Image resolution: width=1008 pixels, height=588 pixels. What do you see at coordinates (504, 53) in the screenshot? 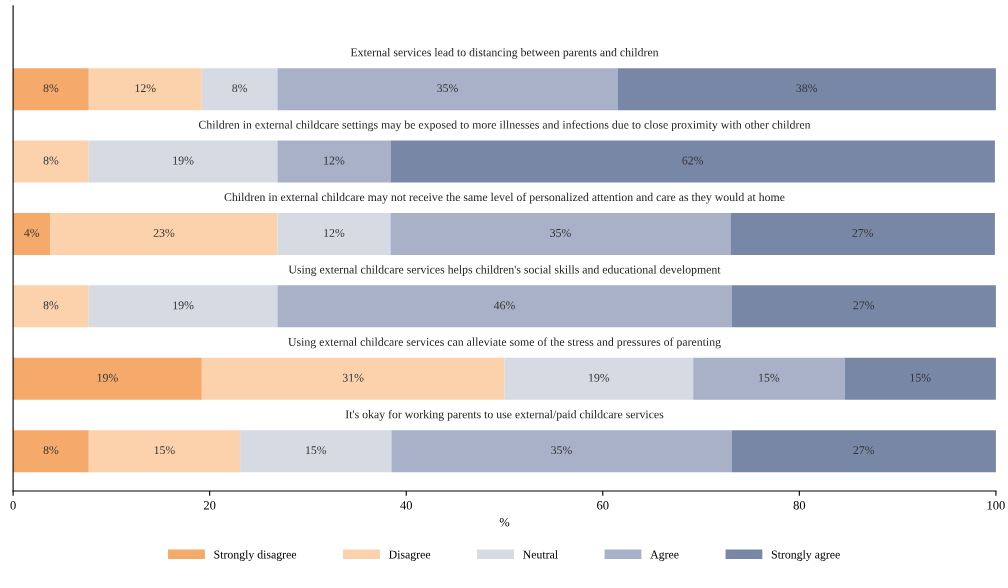
I see `y-tick-label: External services lead to distancing between parents and children` at bounding box center [504, 53].